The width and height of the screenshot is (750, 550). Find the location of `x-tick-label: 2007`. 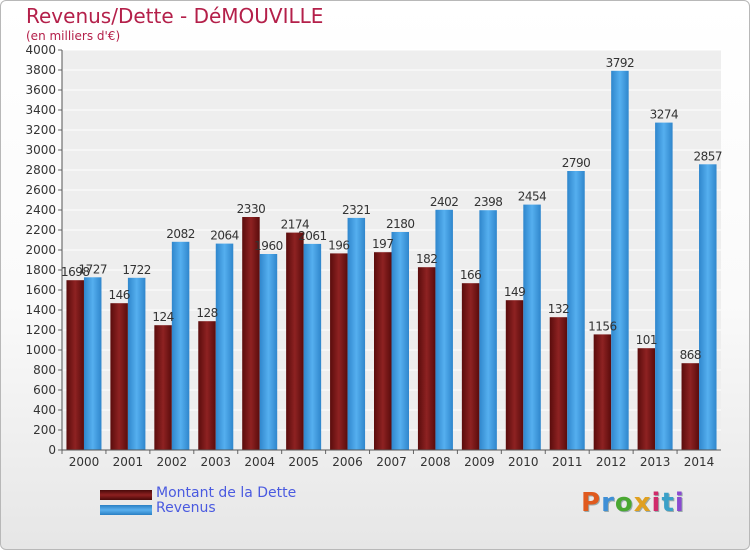

x-tick-label: 2007 is located at coordinates (391, 462).